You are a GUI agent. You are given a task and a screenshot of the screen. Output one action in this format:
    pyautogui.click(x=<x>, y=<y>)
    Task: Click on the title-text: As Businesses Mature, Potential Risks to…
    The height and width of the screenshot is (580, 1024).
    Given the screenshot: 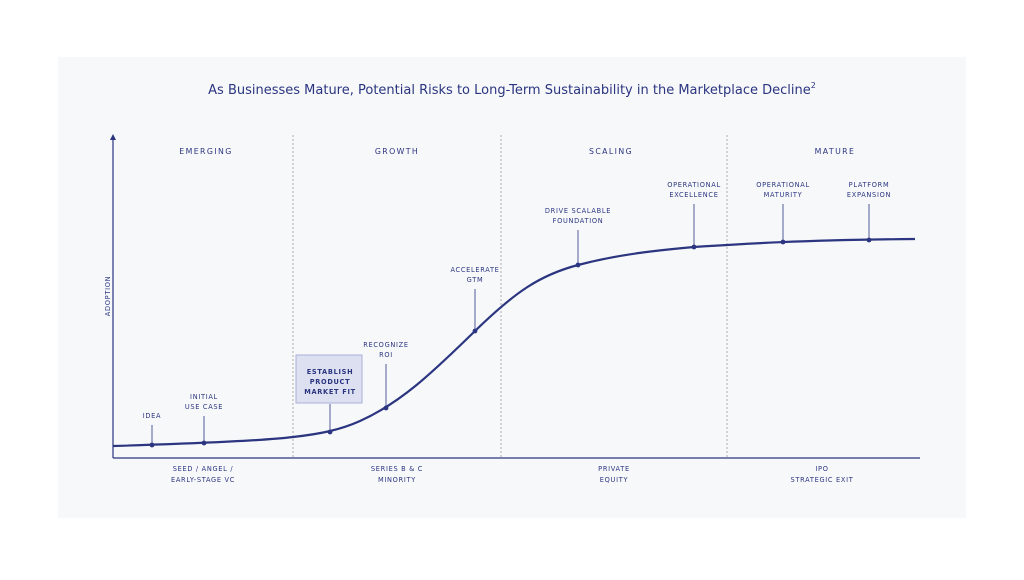 What is the action you would take?
    pyautogui.click(x=509, y=90)
    